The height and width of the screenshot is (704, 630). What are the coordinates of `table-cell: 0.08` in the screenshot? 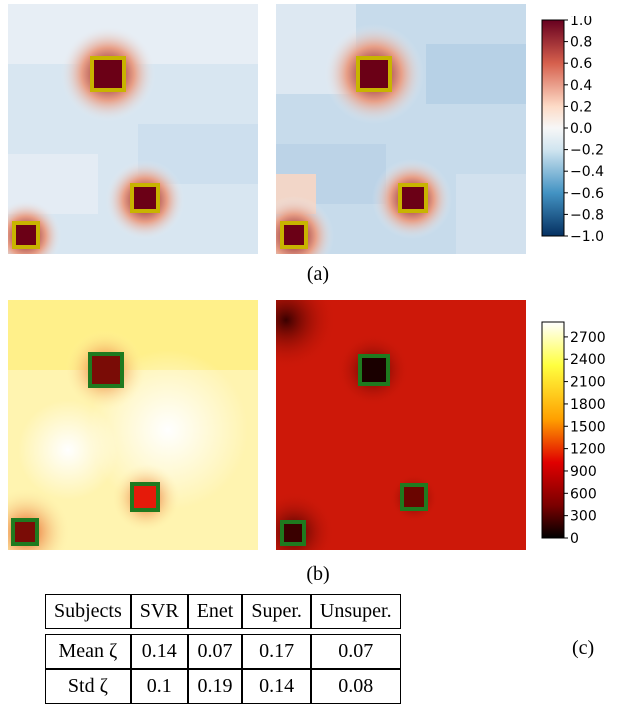 It's located at (355, 686).